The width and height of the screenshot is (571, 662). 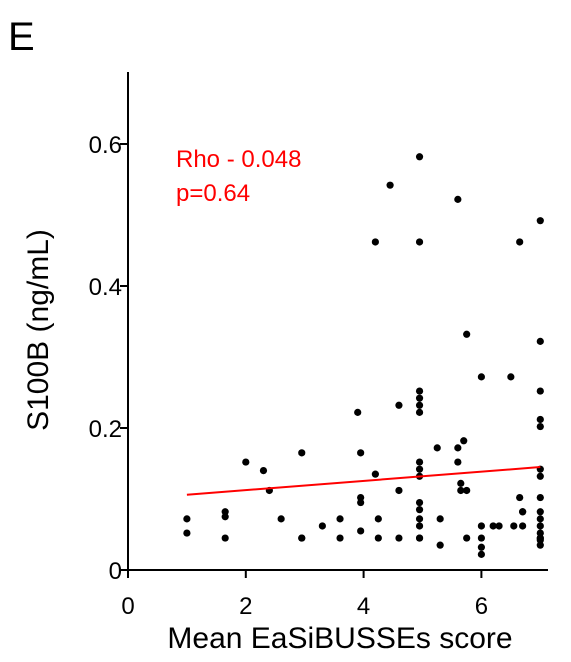 I want to click on y-tick-label: 0, so click(x=115, y=571).